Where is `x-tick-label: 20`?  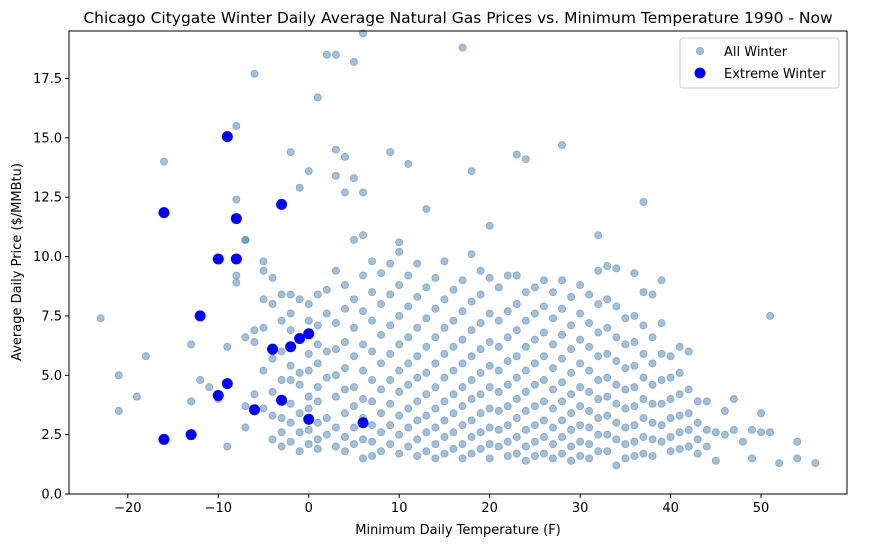
x-tick-label: 20 is located at coordinates (489, 508).